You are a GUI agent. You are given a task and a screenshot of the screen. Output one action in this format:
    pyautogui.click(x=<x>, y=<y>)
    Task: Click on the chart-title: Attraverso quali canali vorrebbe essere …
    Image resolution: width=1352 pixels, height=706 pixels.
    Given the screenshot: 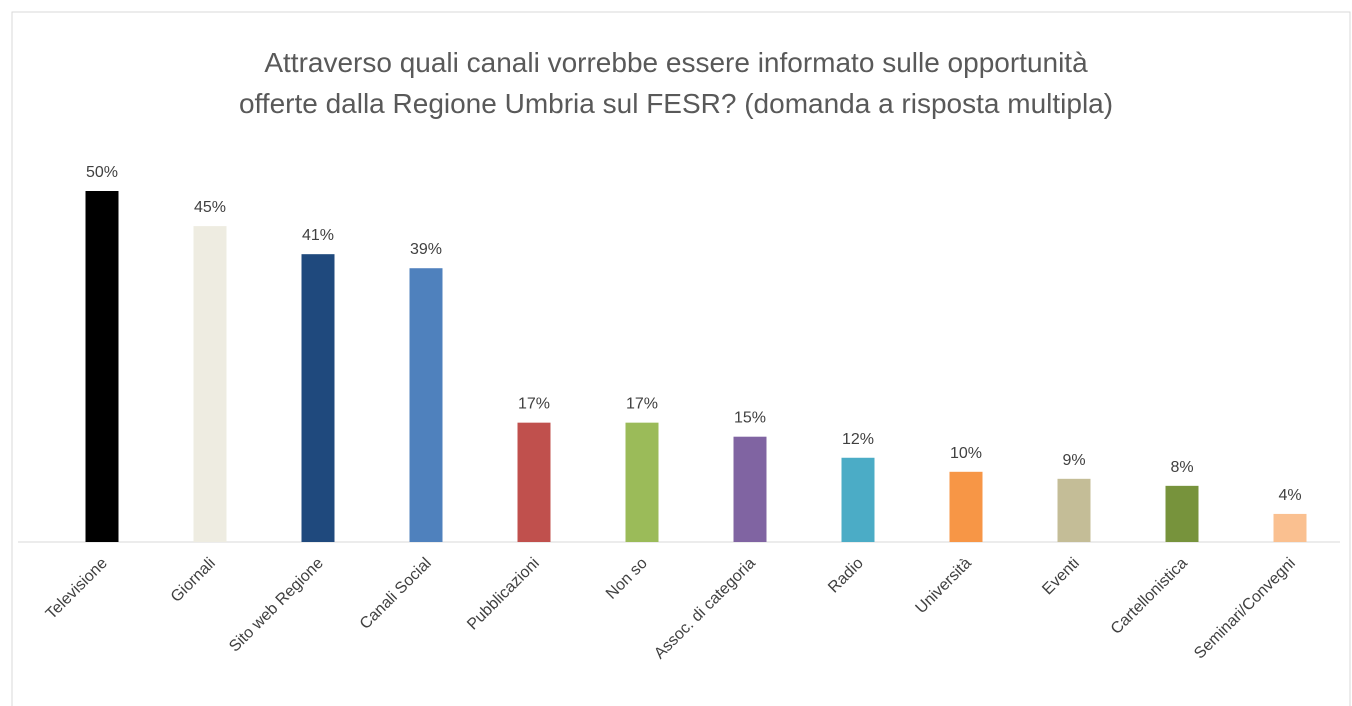 What is the action you would take?
    pyautogui.click(x=676, y=62)
    